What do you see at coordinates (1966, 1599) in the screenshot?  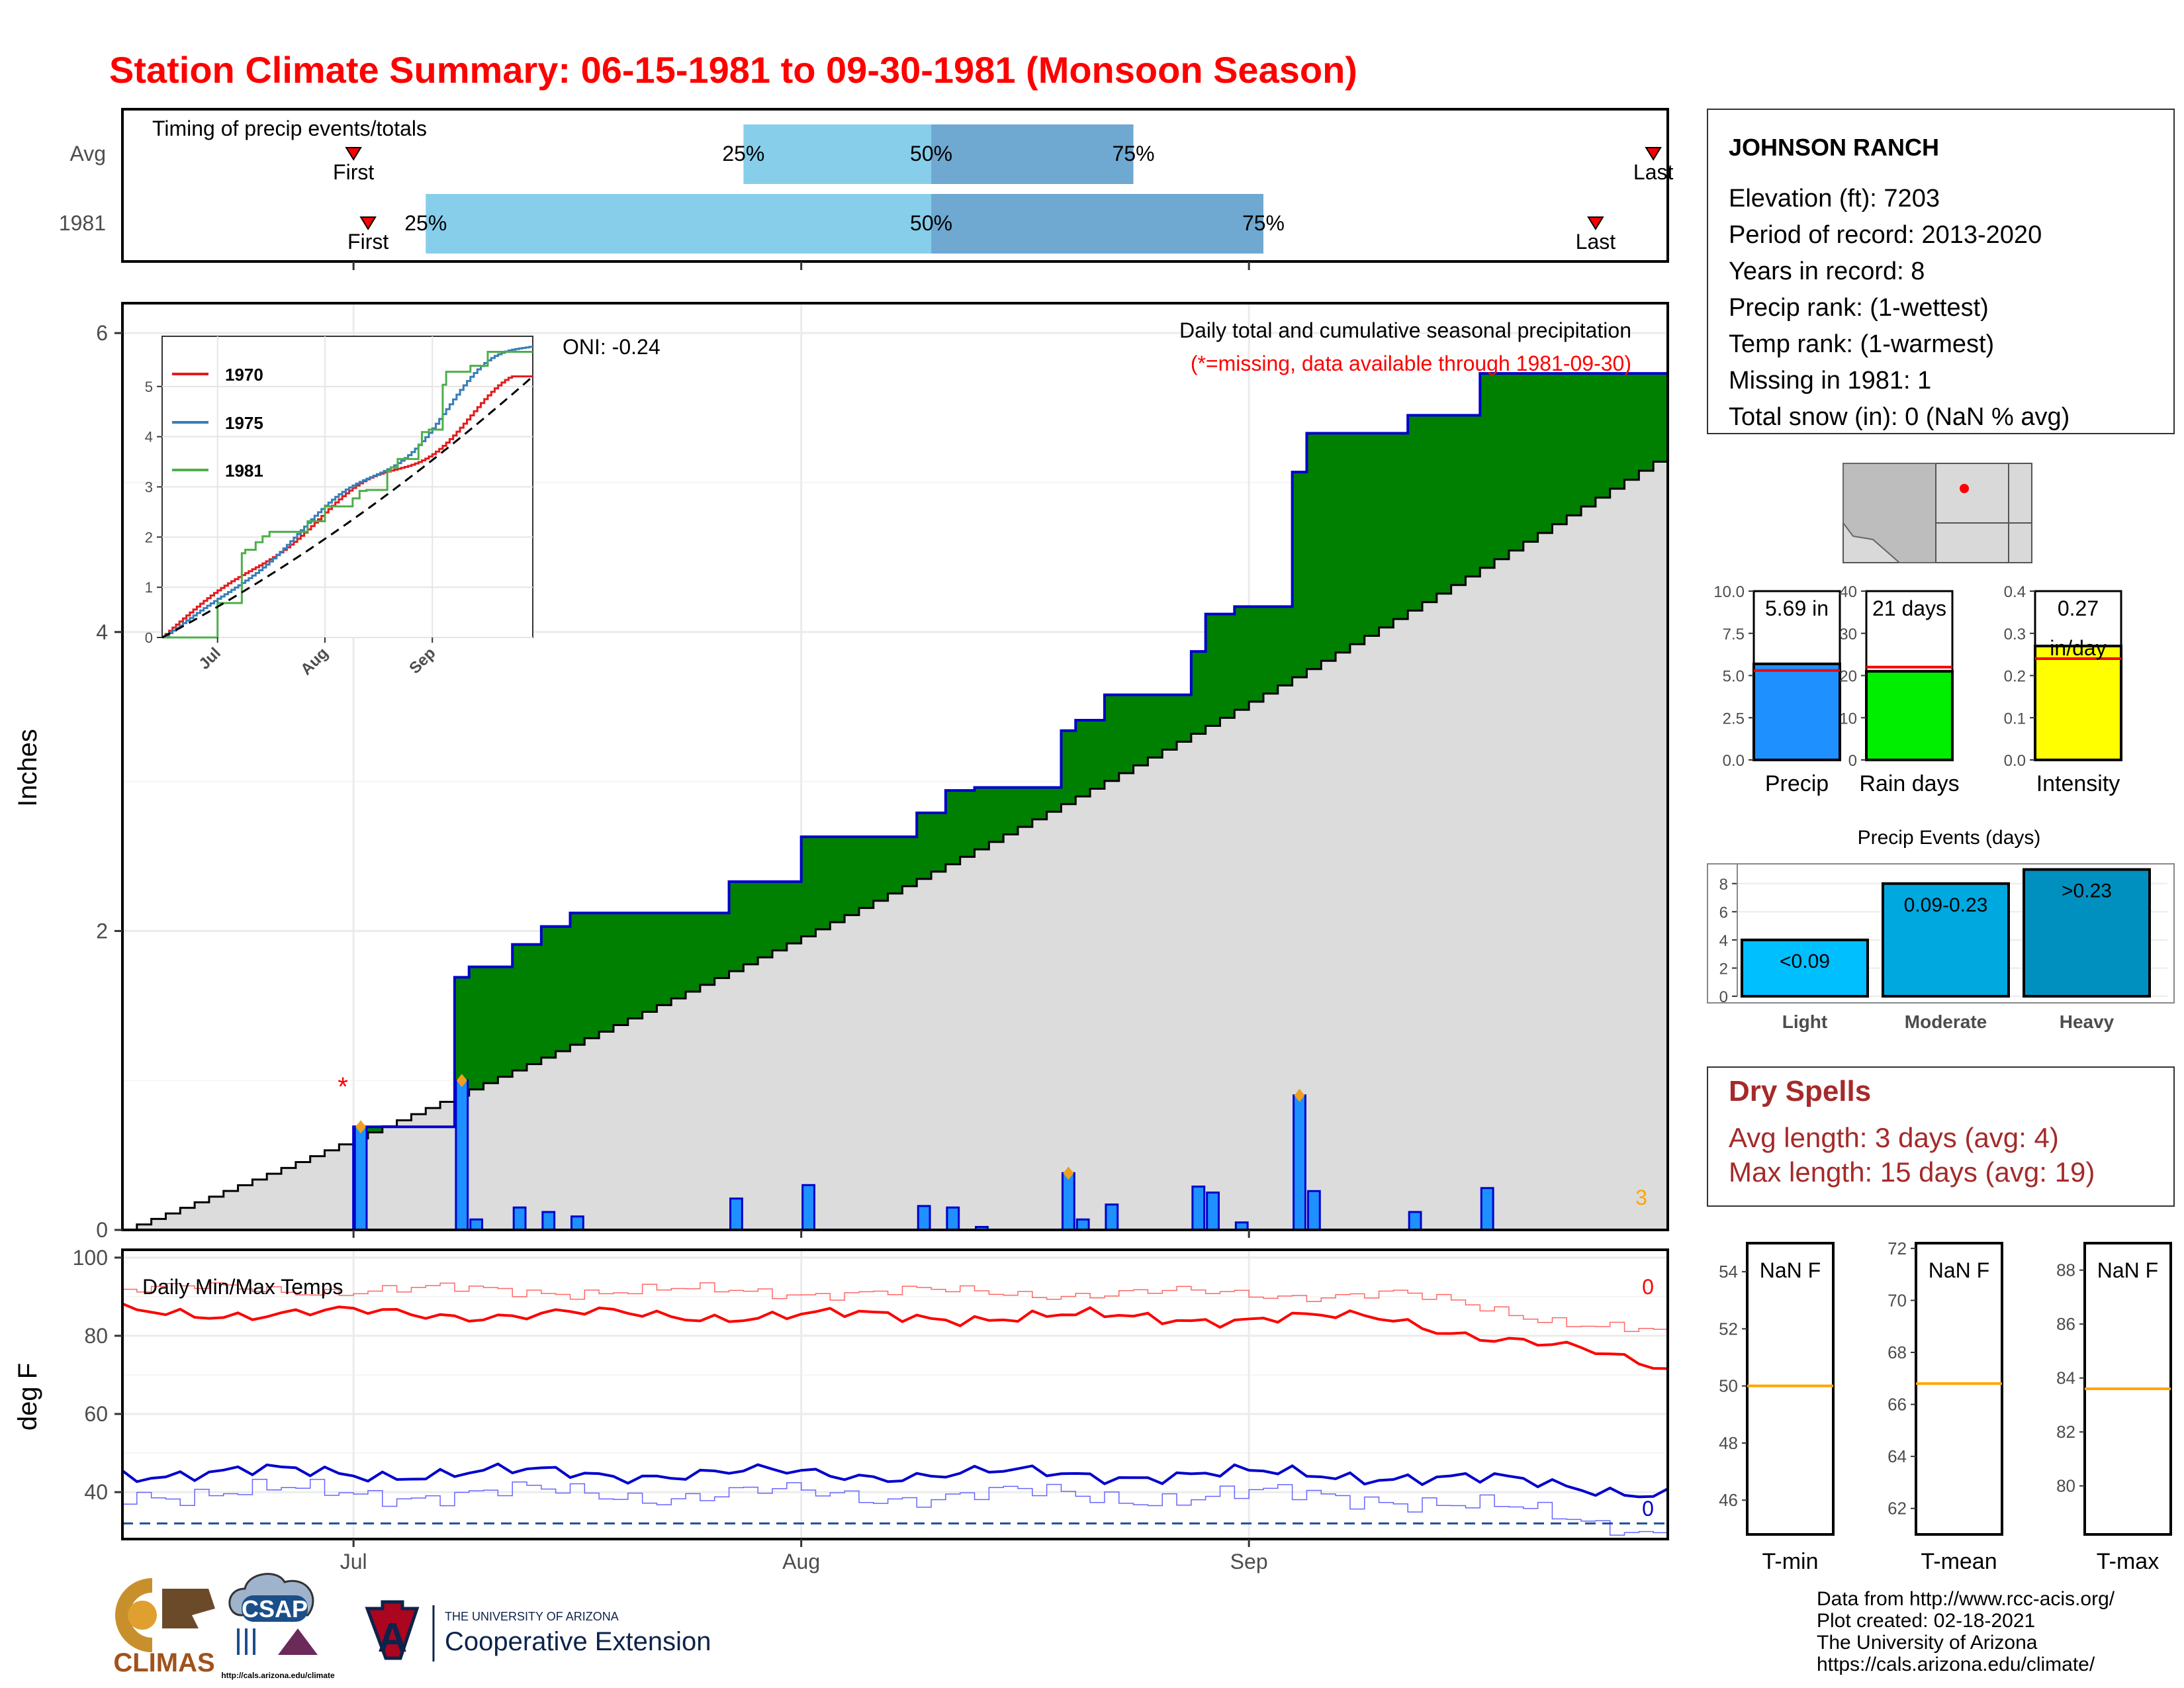 I see `footer-line-1: Data from http://www.rcc-acis.org/` at bounding box center [1966, 1599].